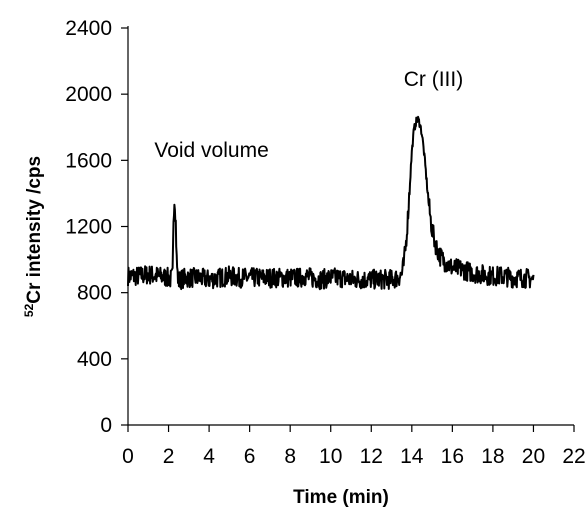 The height and width of the screenshot is (511, 587). Describe the element at coordinates (88, 28) in the screenshot. I see `y-tick-label: 2400` at that location.